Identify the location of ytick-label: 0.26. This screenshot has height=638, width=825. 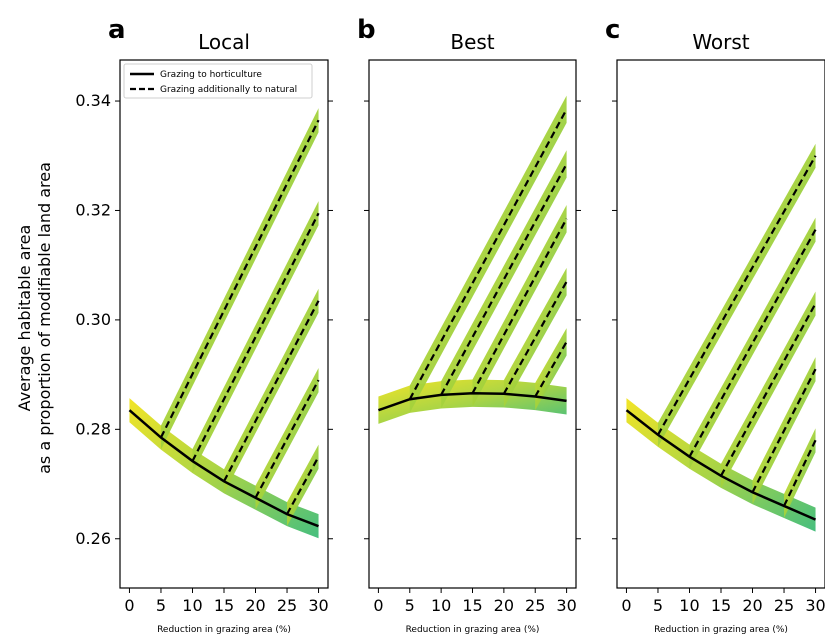
(93, 538).